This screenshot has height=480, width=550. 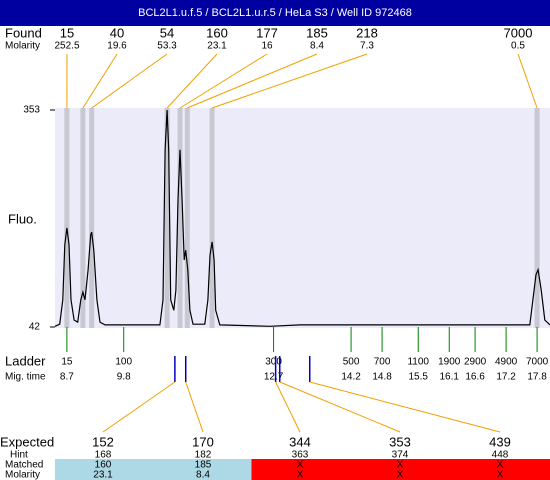 What do you see at coordinates (27, 441) in the screenshot?
I see `expected-label: Expected` at bounding box center [27, 441].